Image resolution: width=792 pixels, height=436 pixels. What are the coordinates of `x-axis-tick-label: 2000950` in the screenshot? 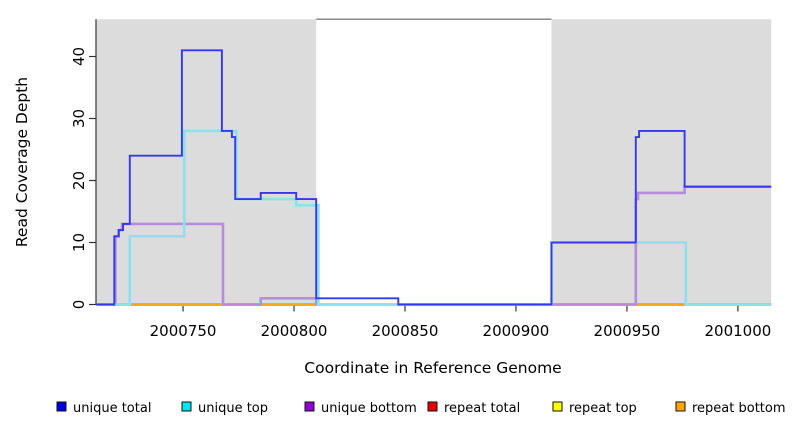 It's located at (627, 331).